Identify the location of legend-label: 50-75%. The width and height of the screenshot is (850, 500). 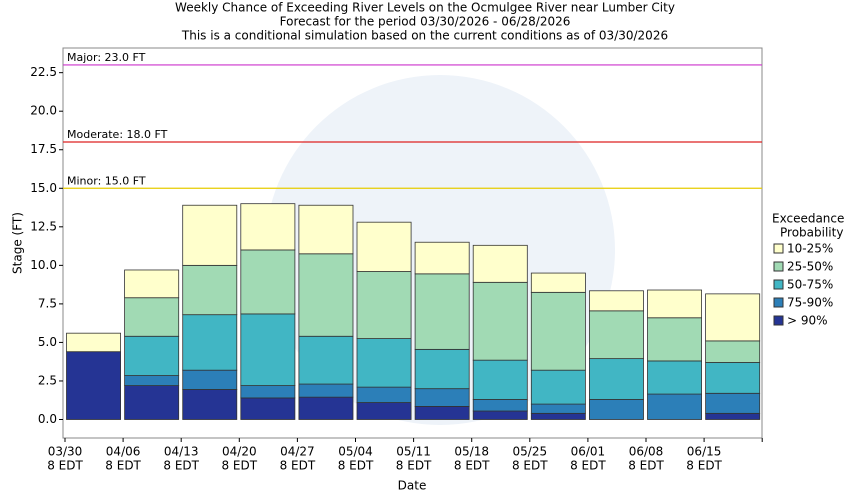
(810, 285).